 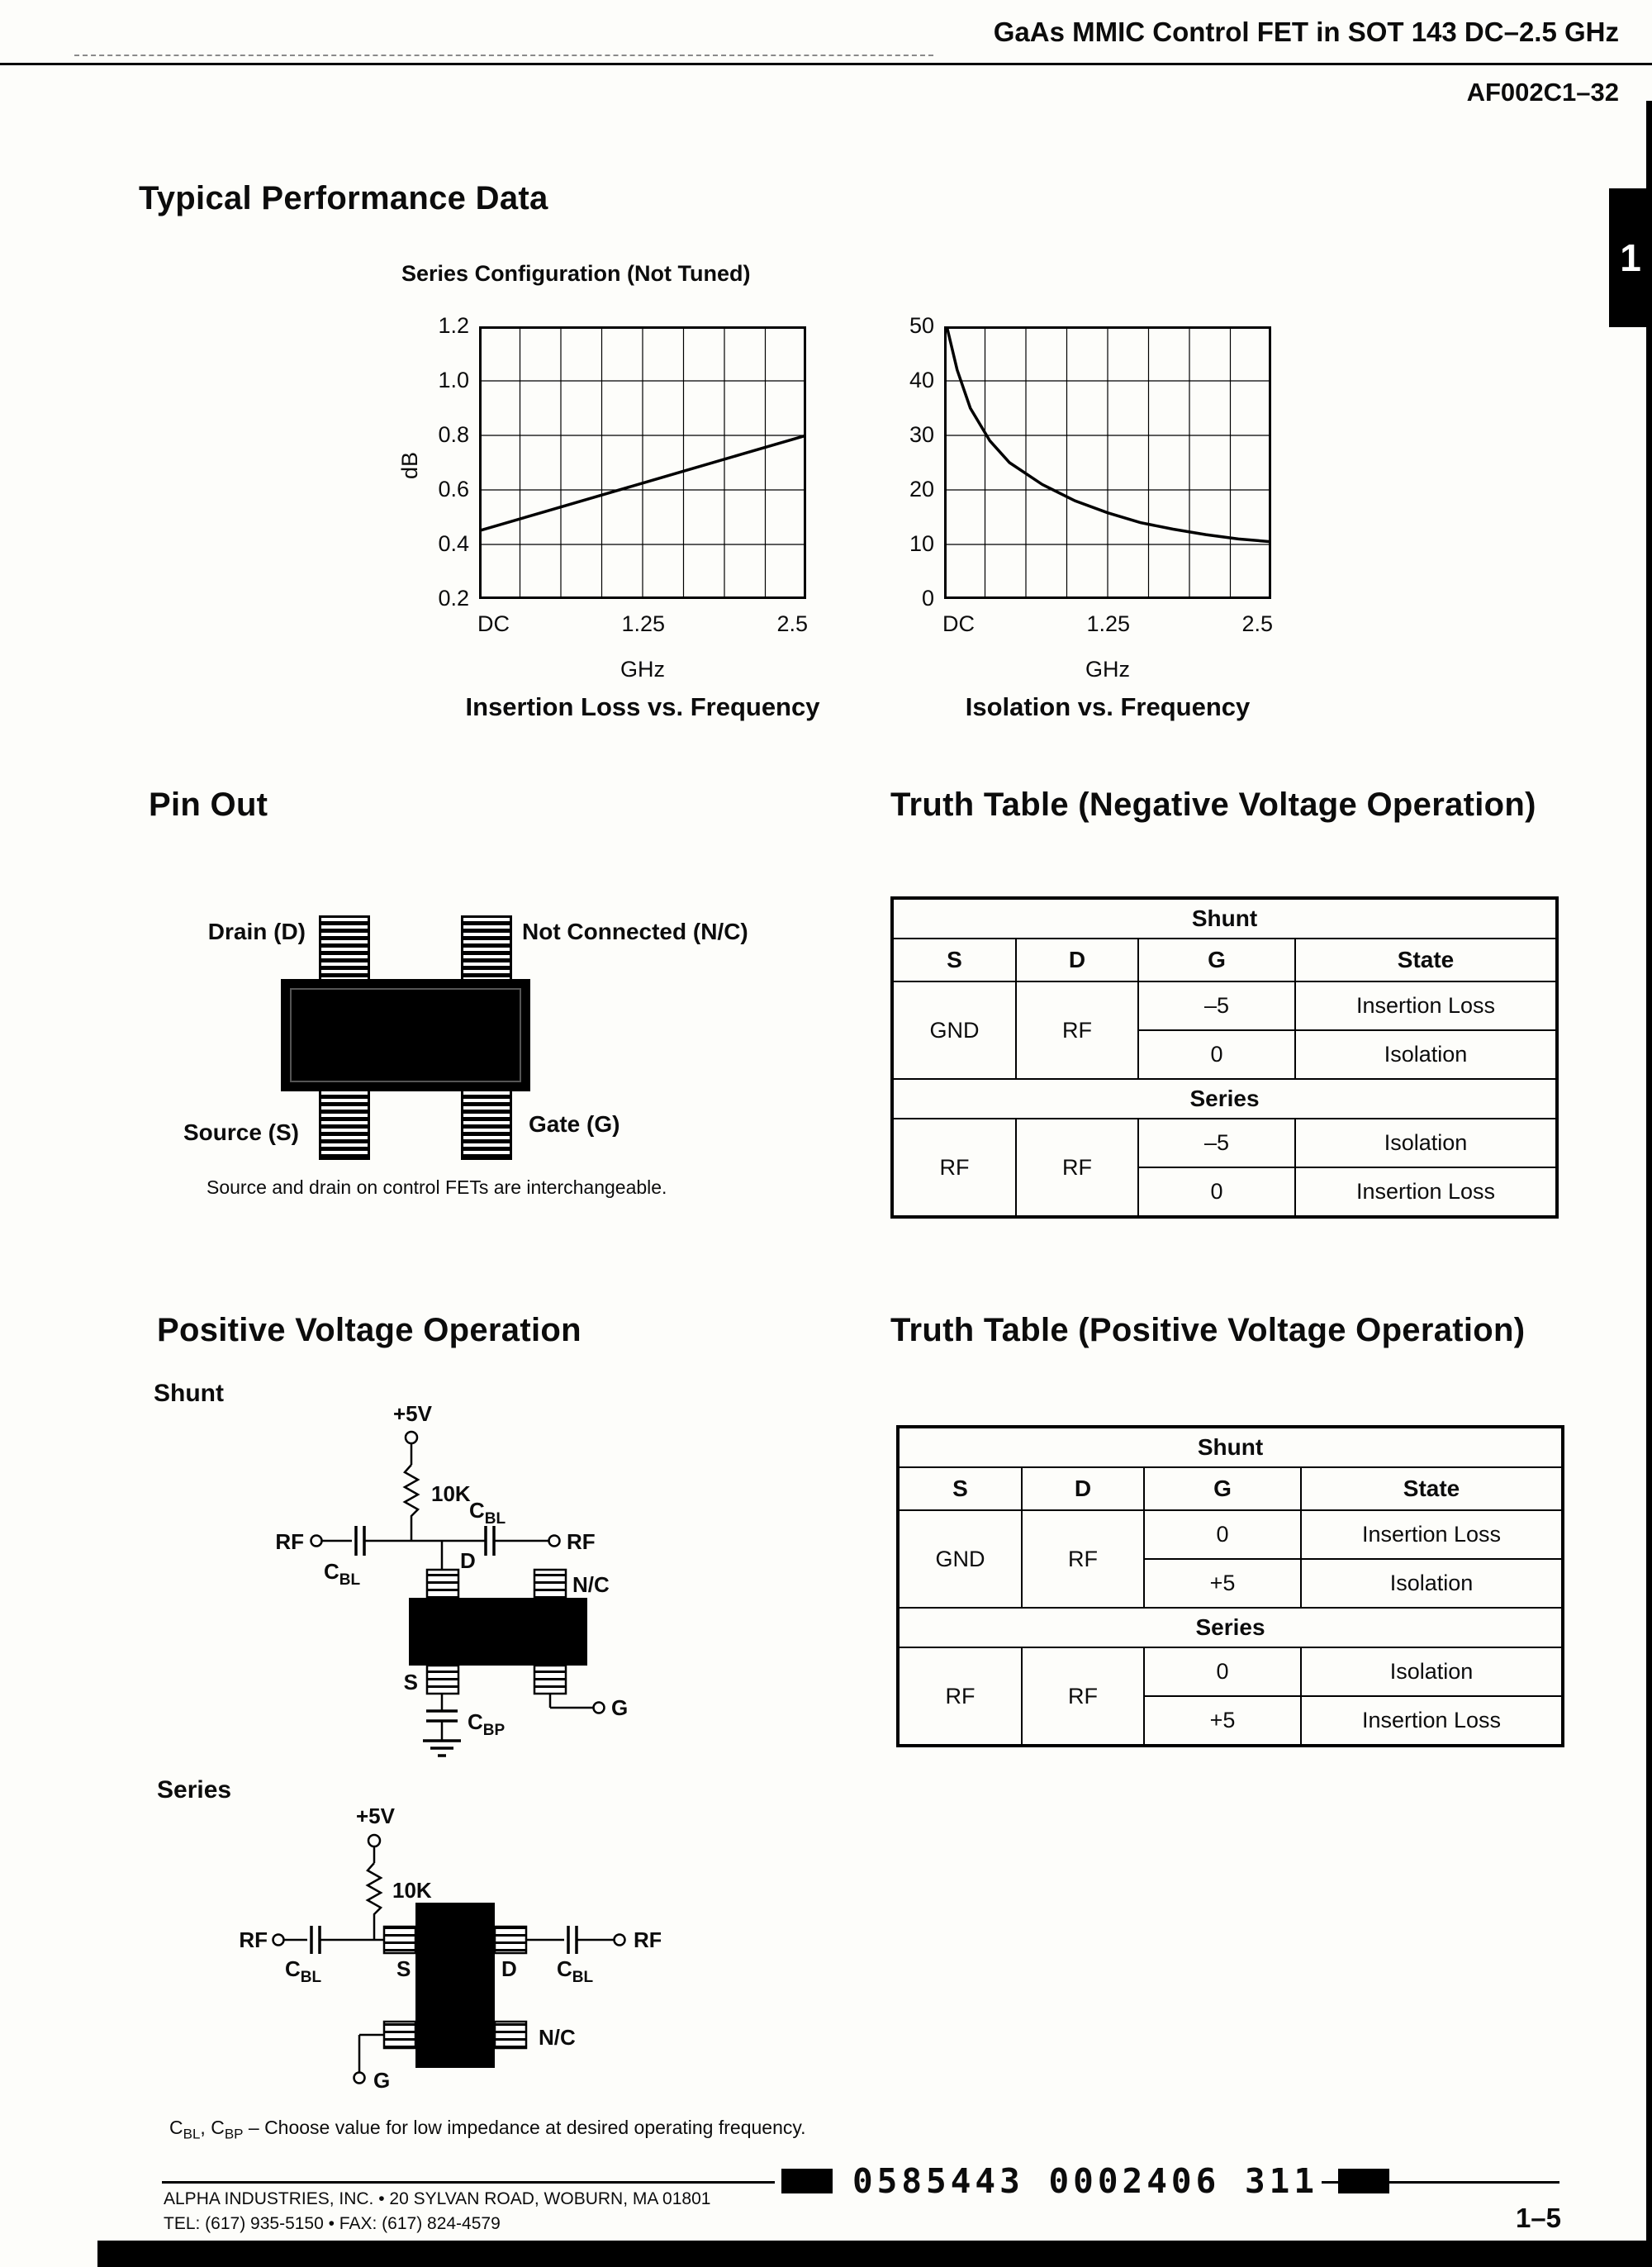 What do you see at coordinates (189, 1393) in the screenshot?
I see `shunt-subheading: Shunt` at bounding box center [189, 1393].